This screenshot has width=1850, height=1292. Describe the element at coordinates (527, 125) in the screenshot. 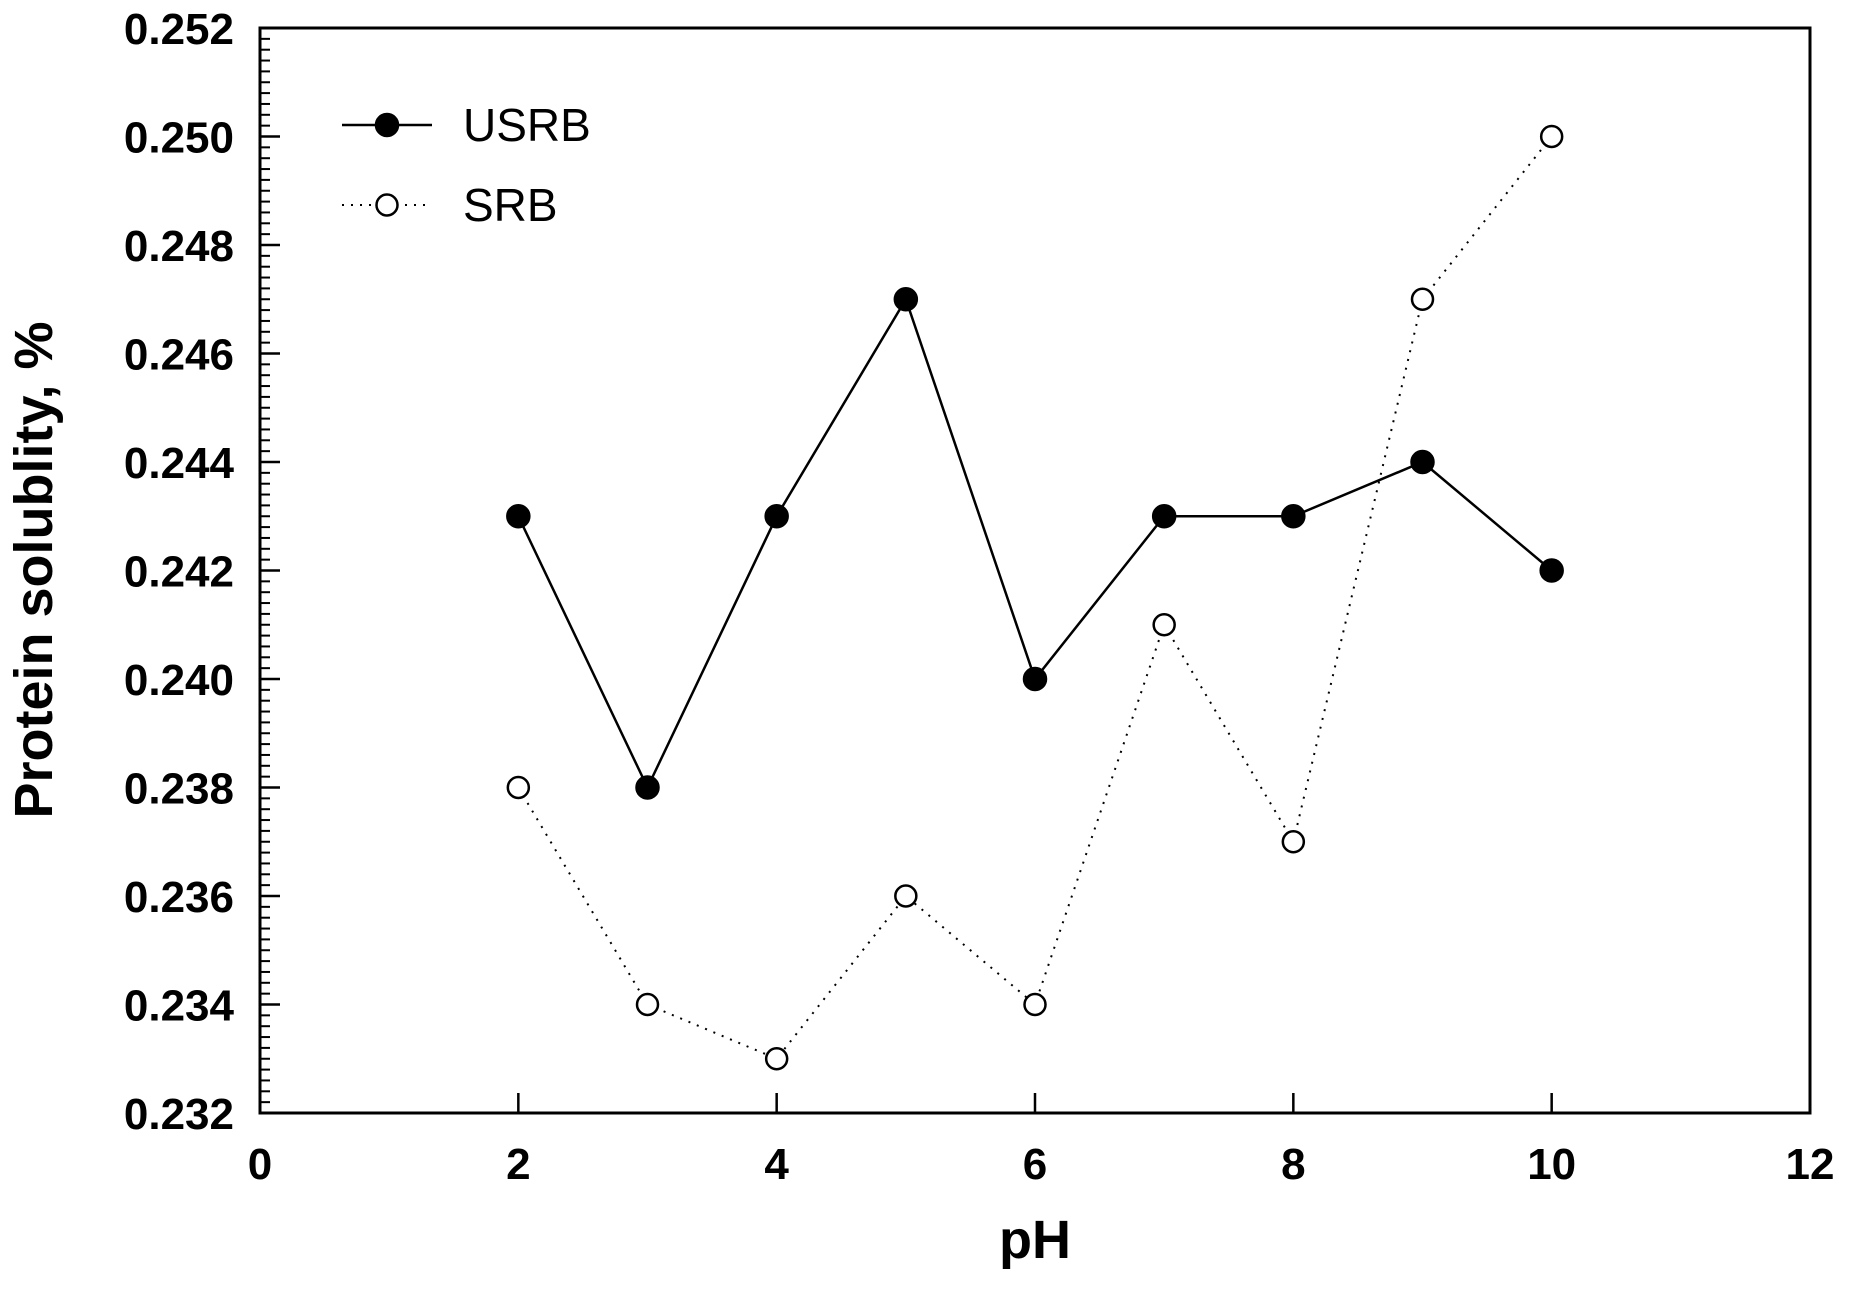

I see `legend-label-usrb: USRB` at that location.